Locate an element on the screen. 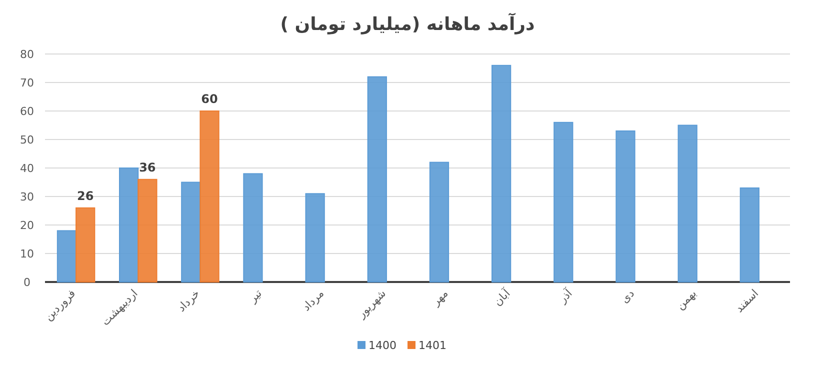 The width and height of the screenshot is (815, 368). x-tick-label: اسفند is located at coordinates (747, 301).